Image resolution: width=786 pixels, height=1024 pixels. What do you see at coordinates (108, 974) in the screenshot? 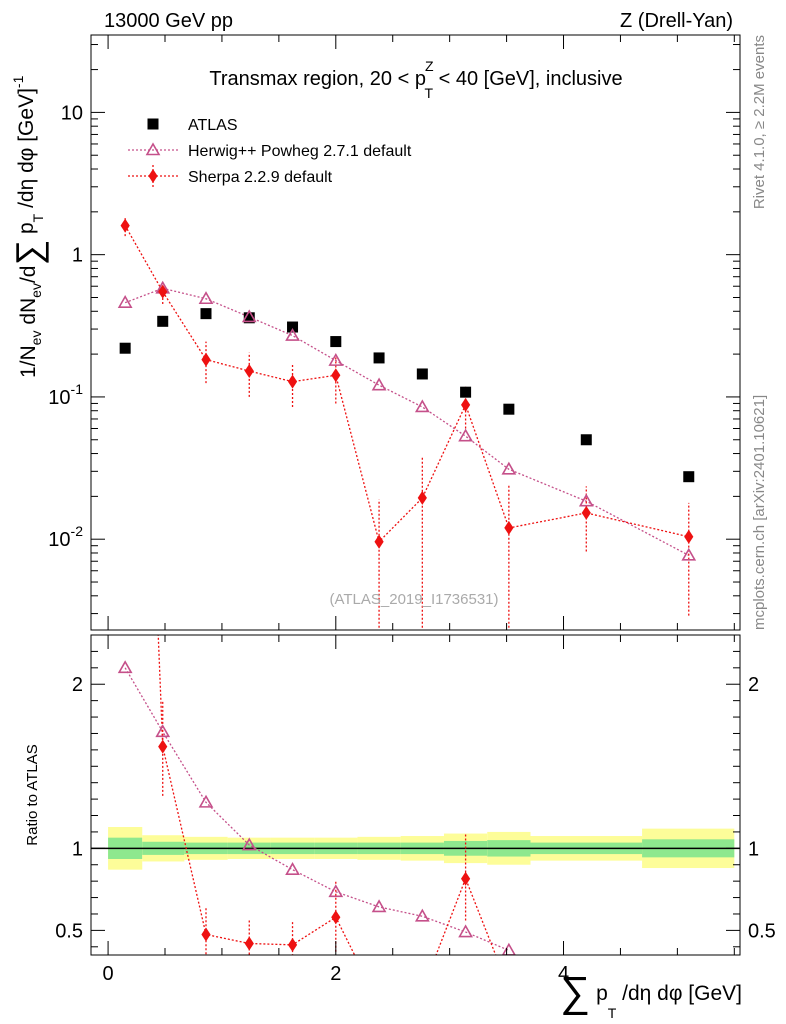
I see `x-tick-label: 0` at bounding box center [108, 974].